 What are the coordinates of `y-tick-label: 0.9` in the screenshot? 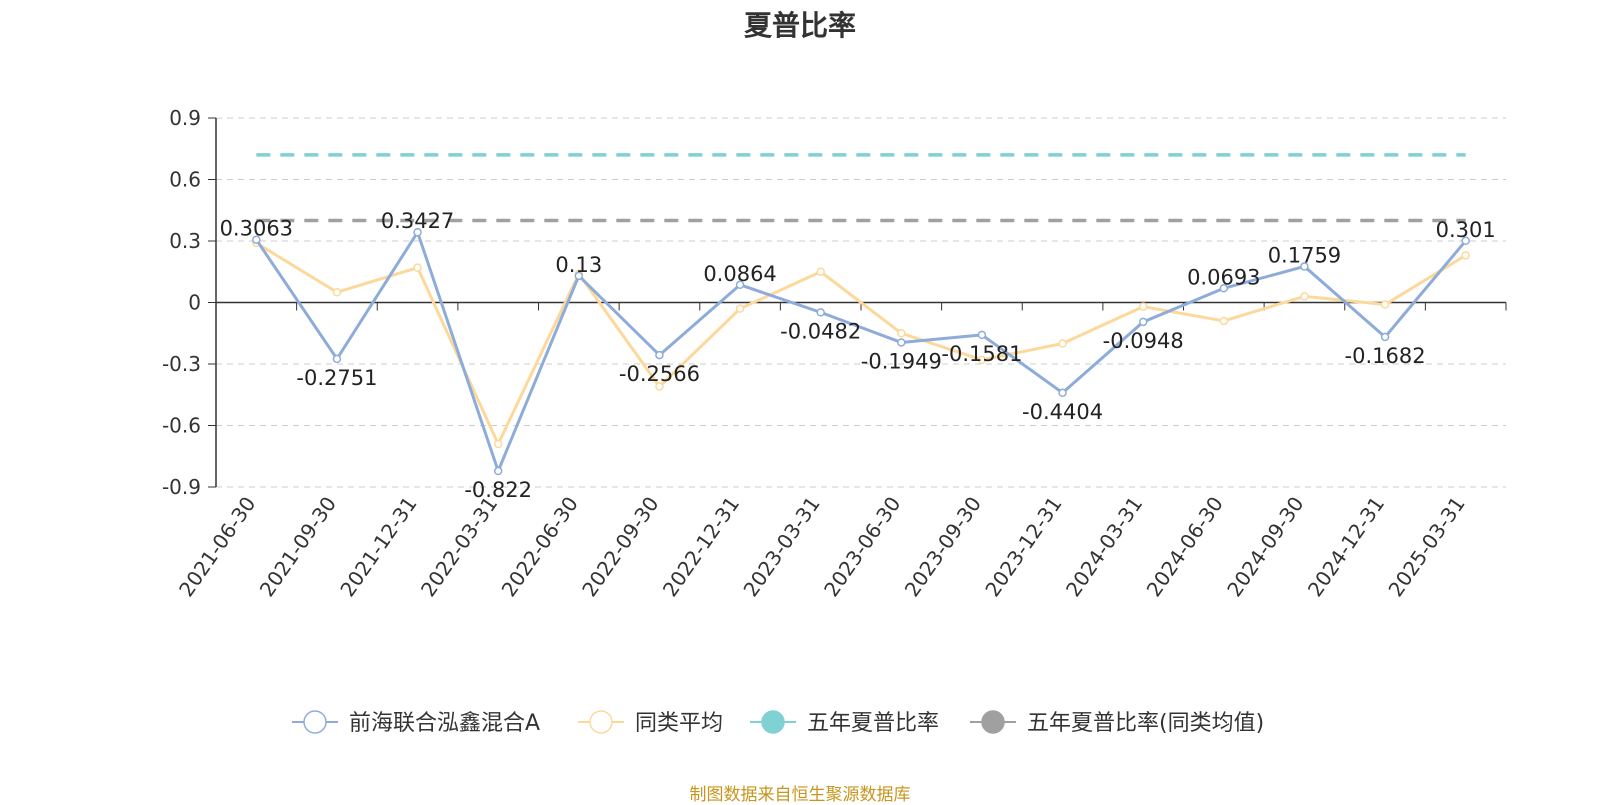 It's located at (185, 118).